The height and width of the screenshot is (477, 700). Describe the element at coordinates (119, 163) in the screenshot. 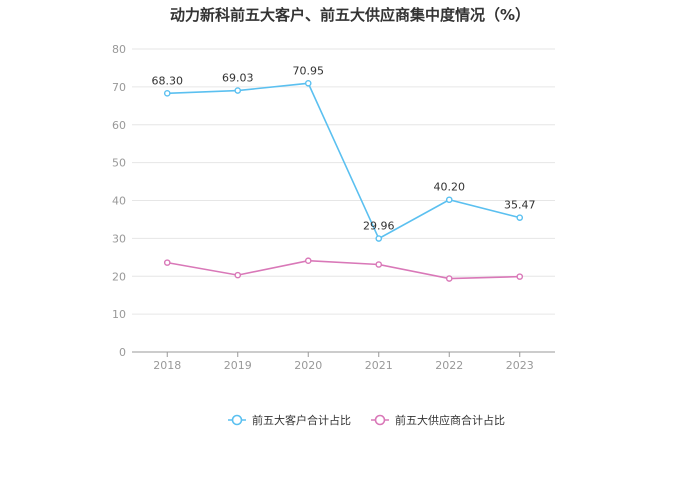

I see `y-tick-label-50: 50` at that location.